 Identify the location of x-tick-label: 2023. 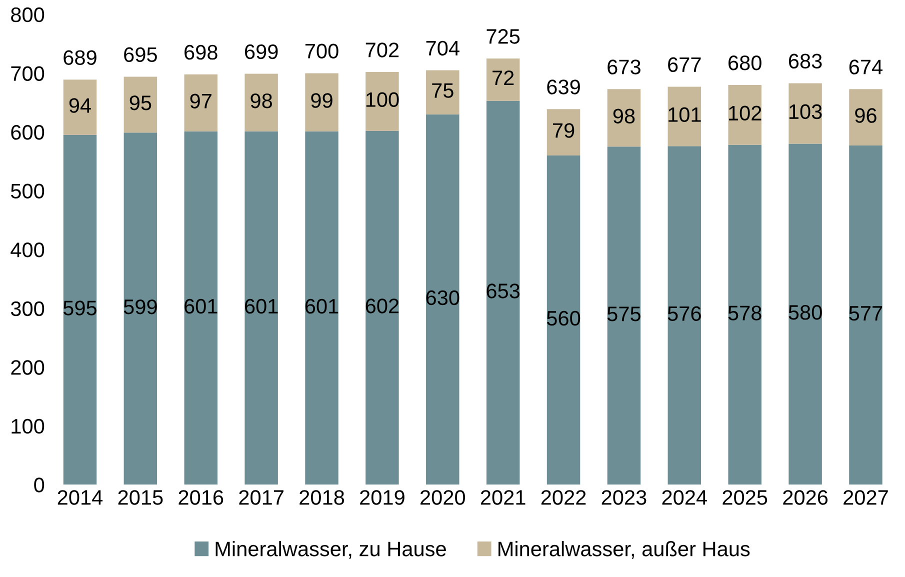
(624, 497).